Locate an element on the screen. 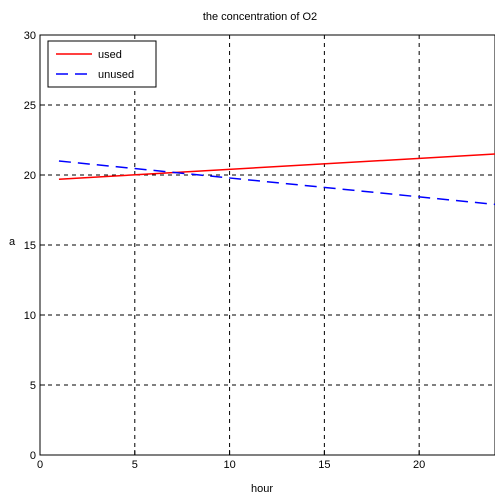 The width and height of the screenshot is (495, 500). series-layer is located at coordinates (276, 179).